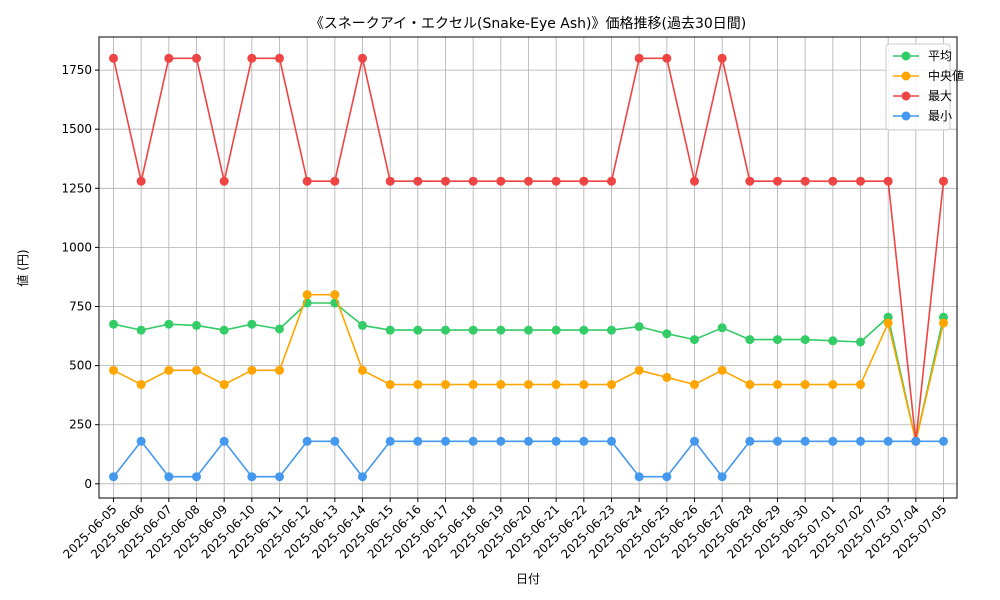 The height and width of the screenshot is (600, 1000). I want to click on legend-item-min: 最小, so click(922, 116).